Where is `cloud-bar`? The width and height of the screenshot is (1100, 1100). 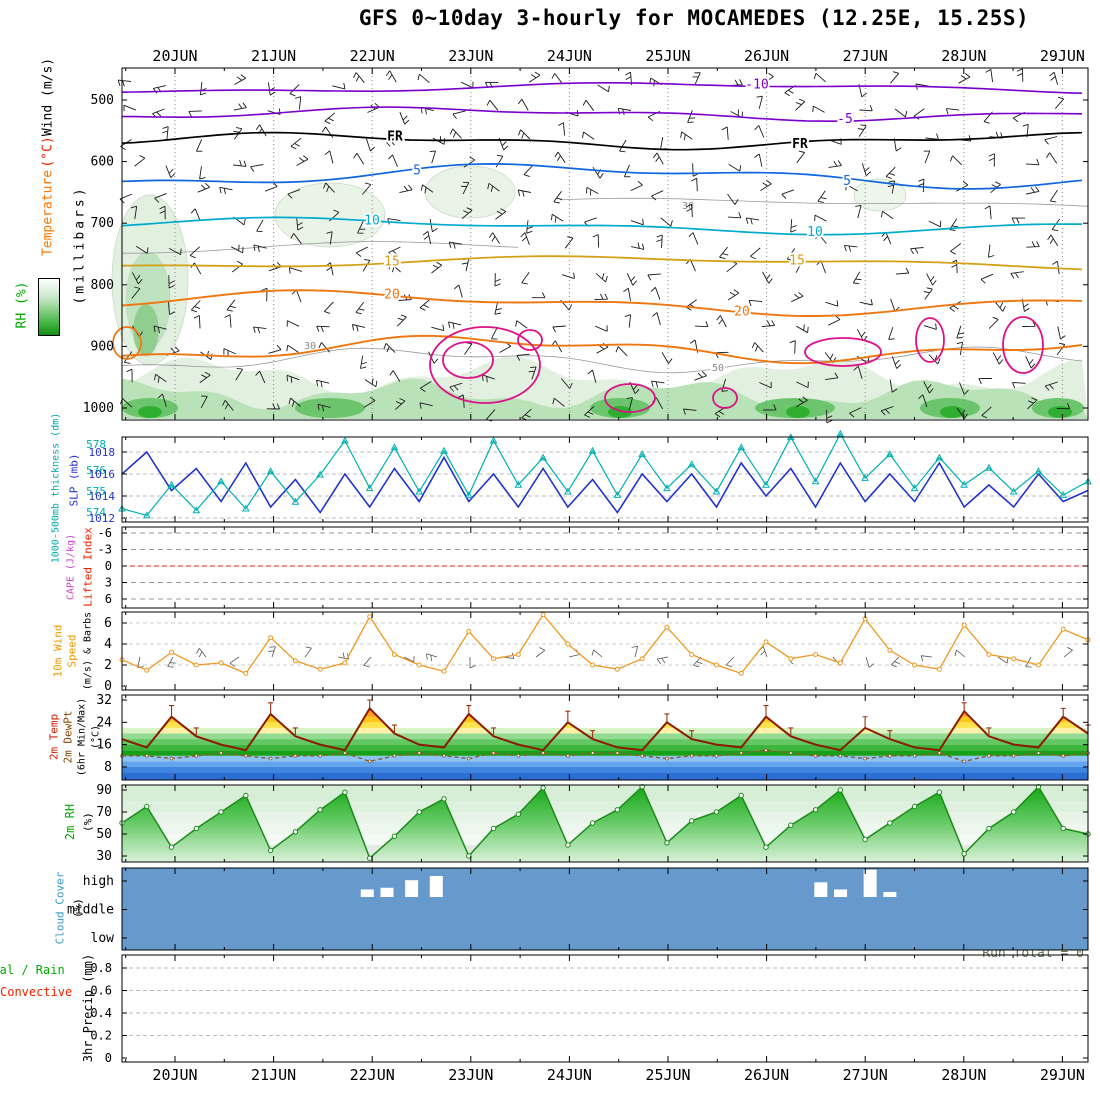 cloud-bar is located at coordinates (890, 894).